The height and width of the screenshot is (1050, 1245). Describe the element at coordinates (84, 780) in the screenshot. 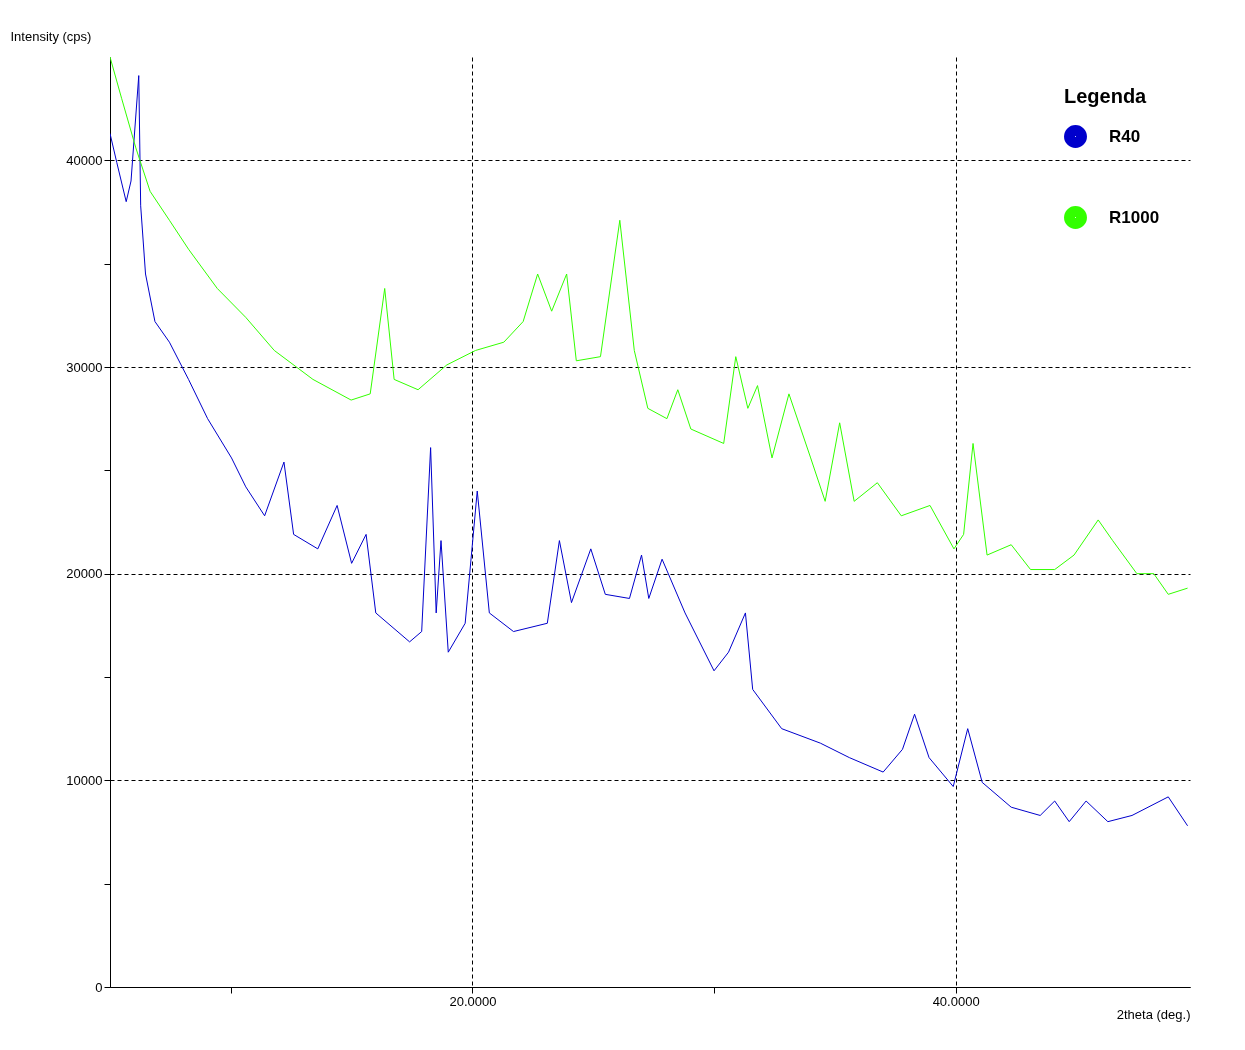

I see `y-tick-label: 10000` at that location.